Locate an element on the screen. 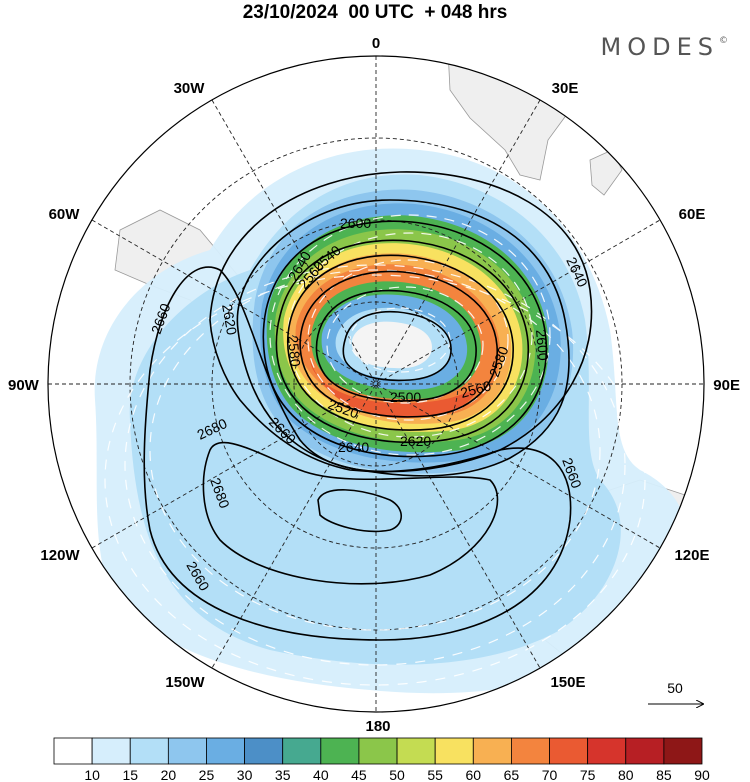 This screenshot has height=782, width=750. colorbar-tick-label: 60 is located at coordinates (474, 774).